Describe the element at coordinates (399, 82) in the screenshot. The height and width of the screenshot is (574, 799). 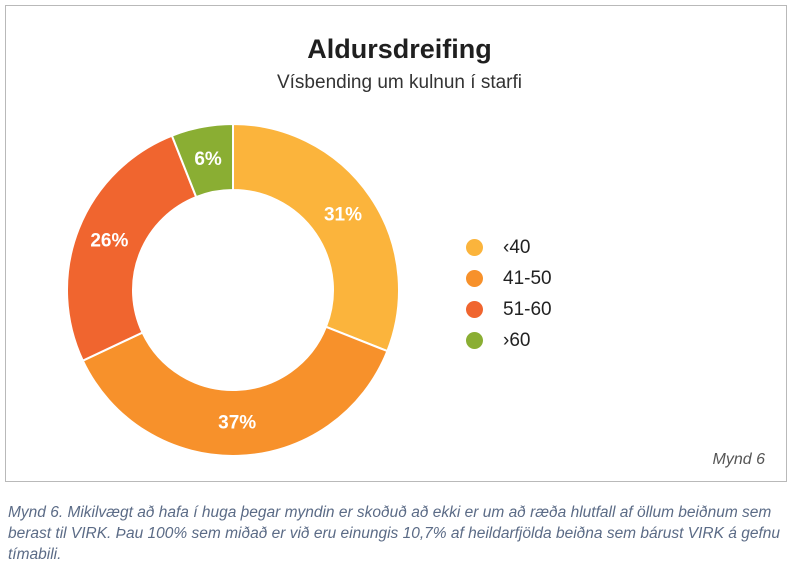
I see `chart-subtitle: Vísbending um kulnun í starfi` at that location.